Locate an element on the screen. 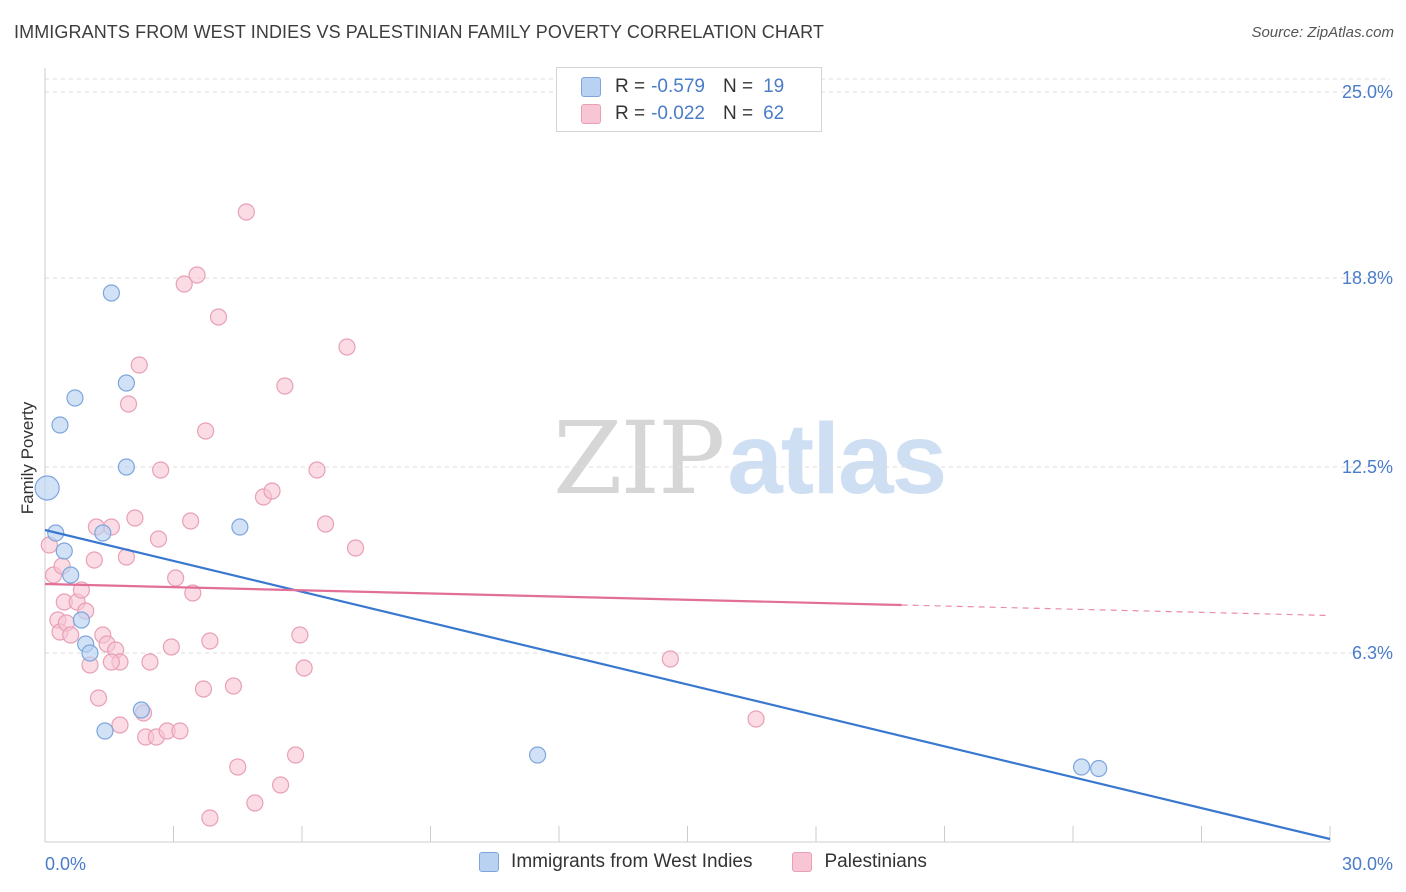 The width and height of the screenshot is (1406, 892). watermark-atlas: atlas is located at coordinates (837, 459).